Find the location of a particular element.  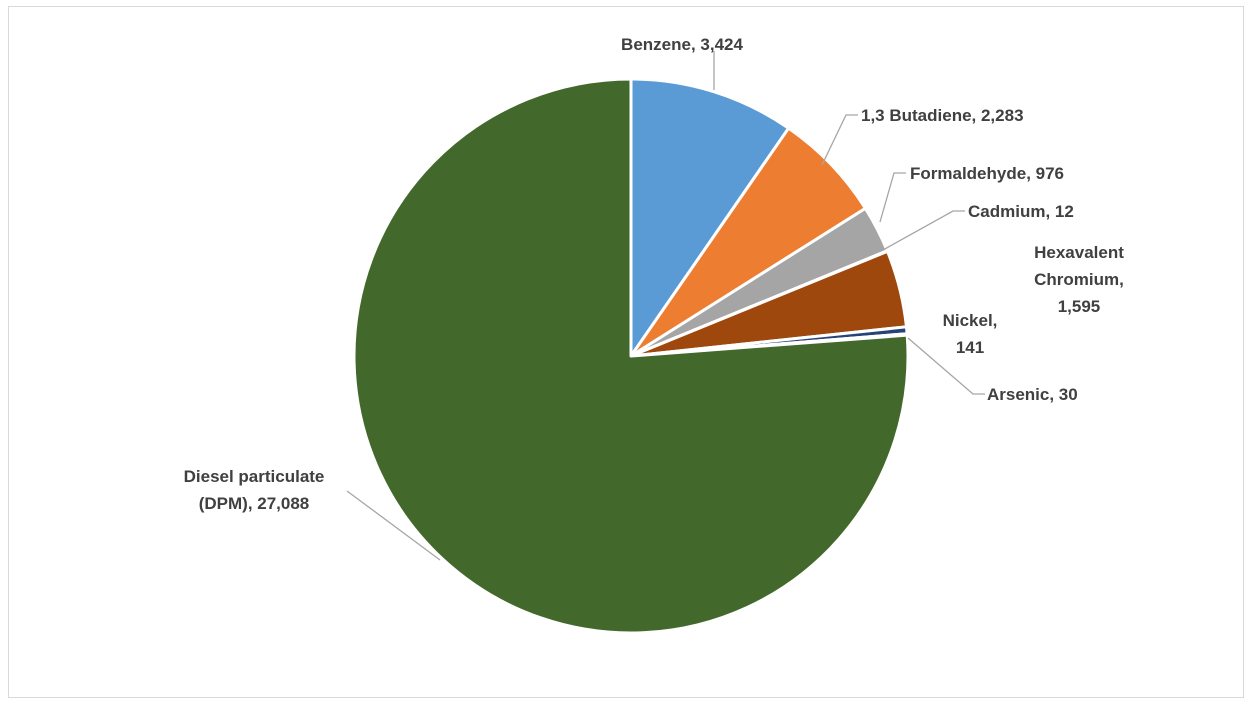

data-label: Benzene, 3,424 is located at coordinates (682, 44).